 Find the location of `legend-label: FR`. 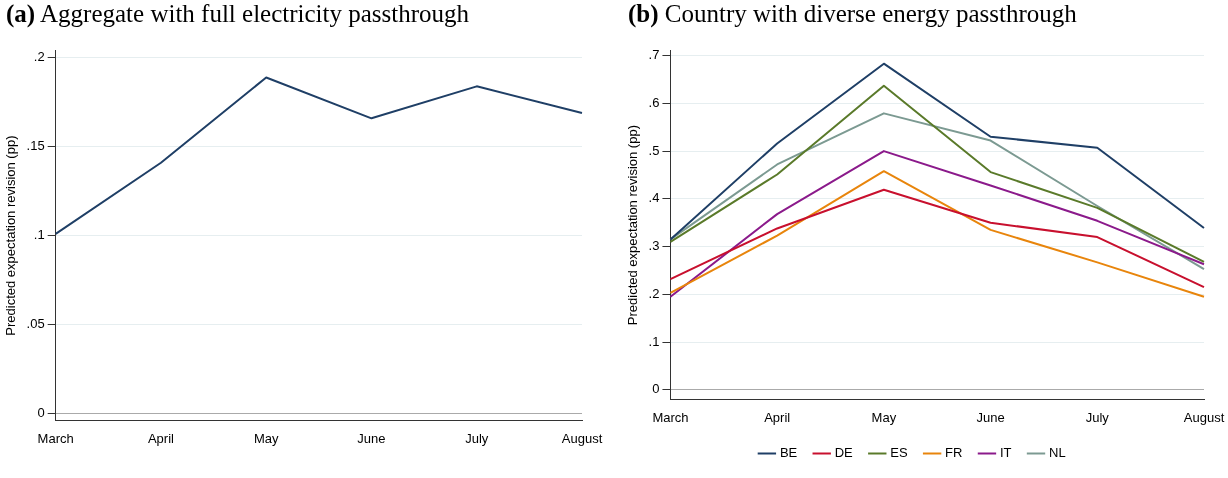

legend-label: FR is located at coordinates (954, 453).